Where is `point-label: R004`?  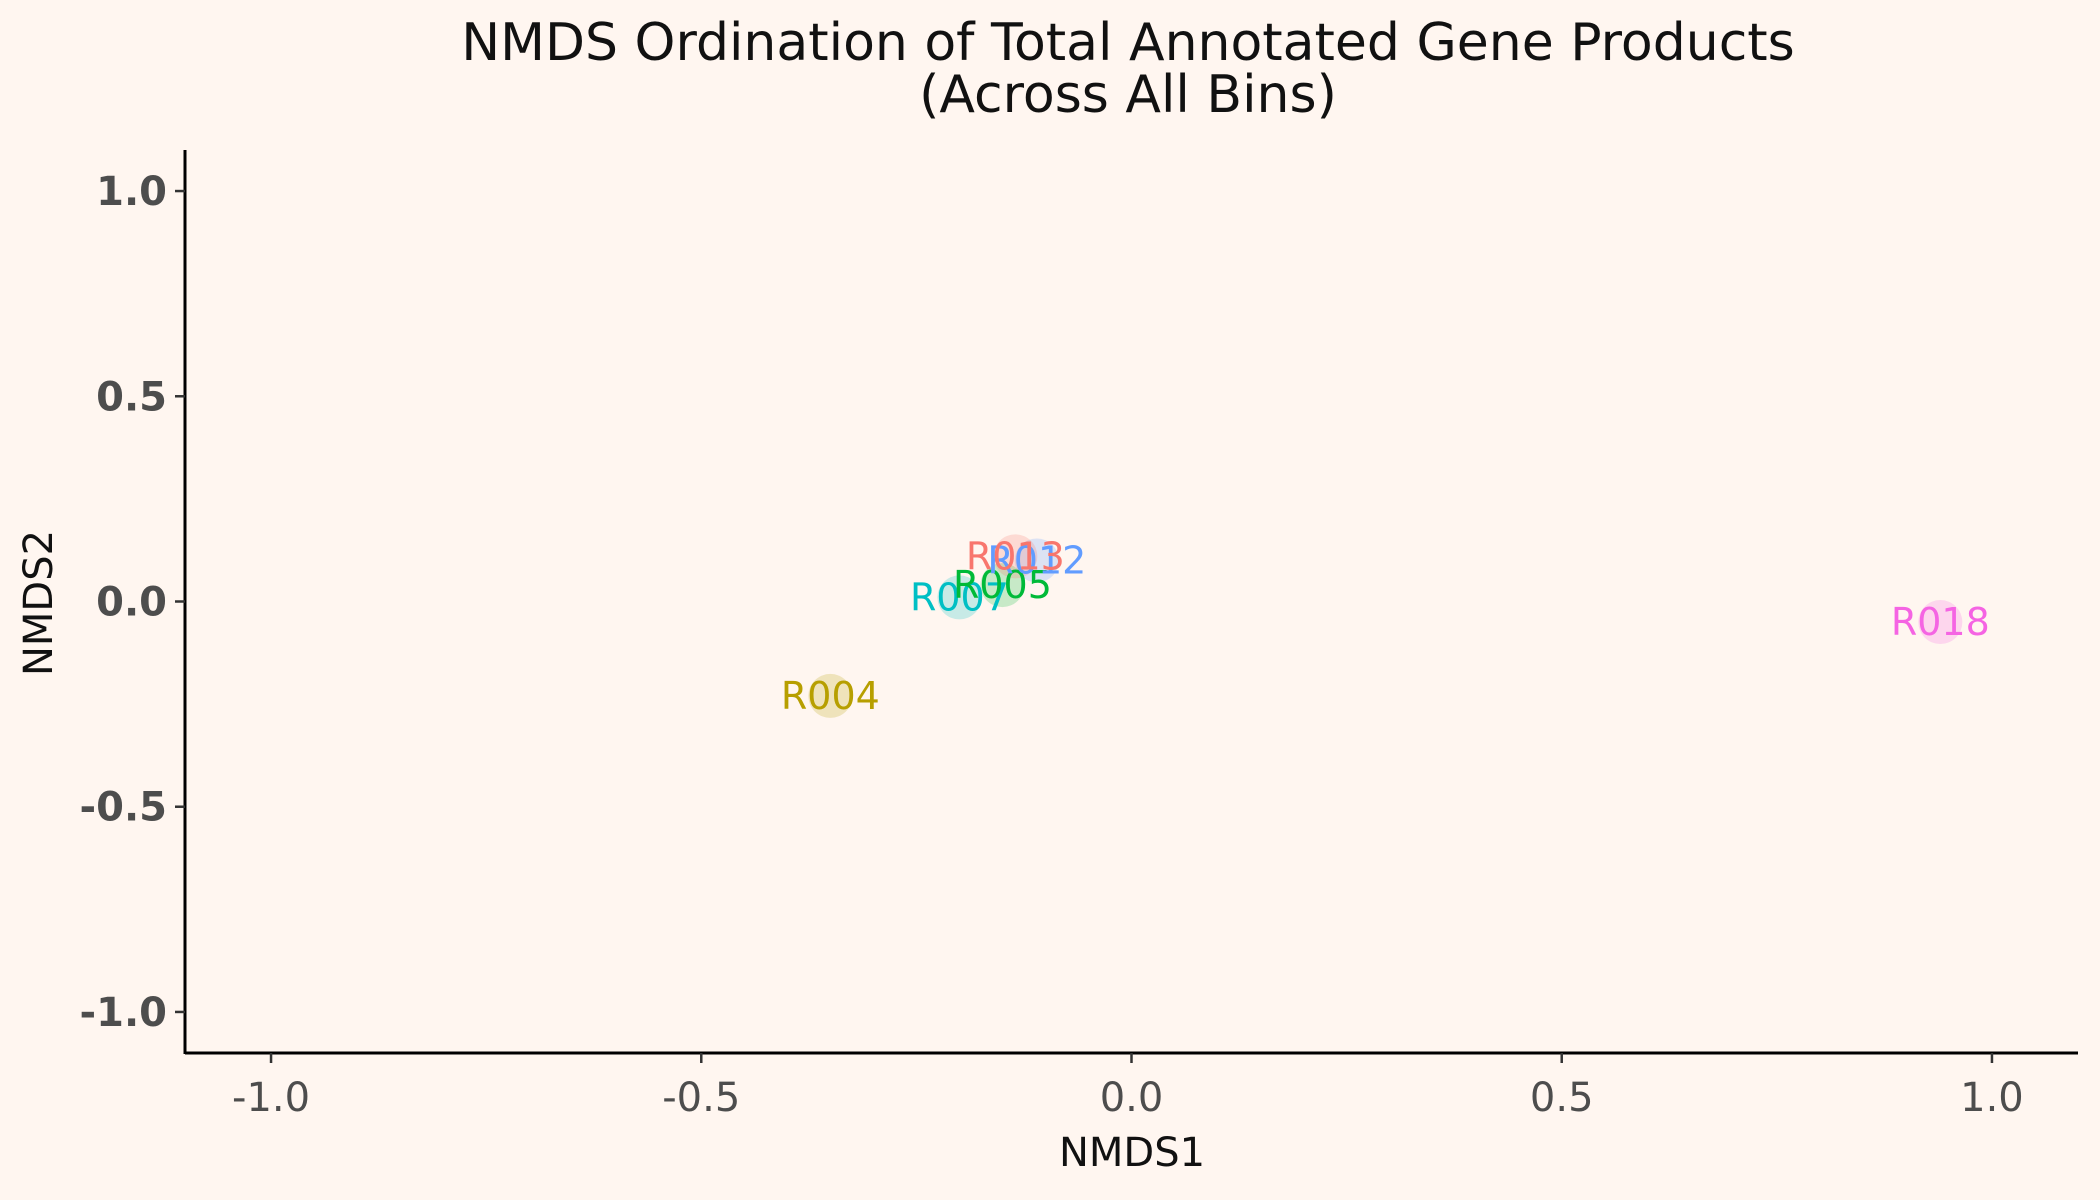 point-label: R004 is located at coordinates (830, 696).